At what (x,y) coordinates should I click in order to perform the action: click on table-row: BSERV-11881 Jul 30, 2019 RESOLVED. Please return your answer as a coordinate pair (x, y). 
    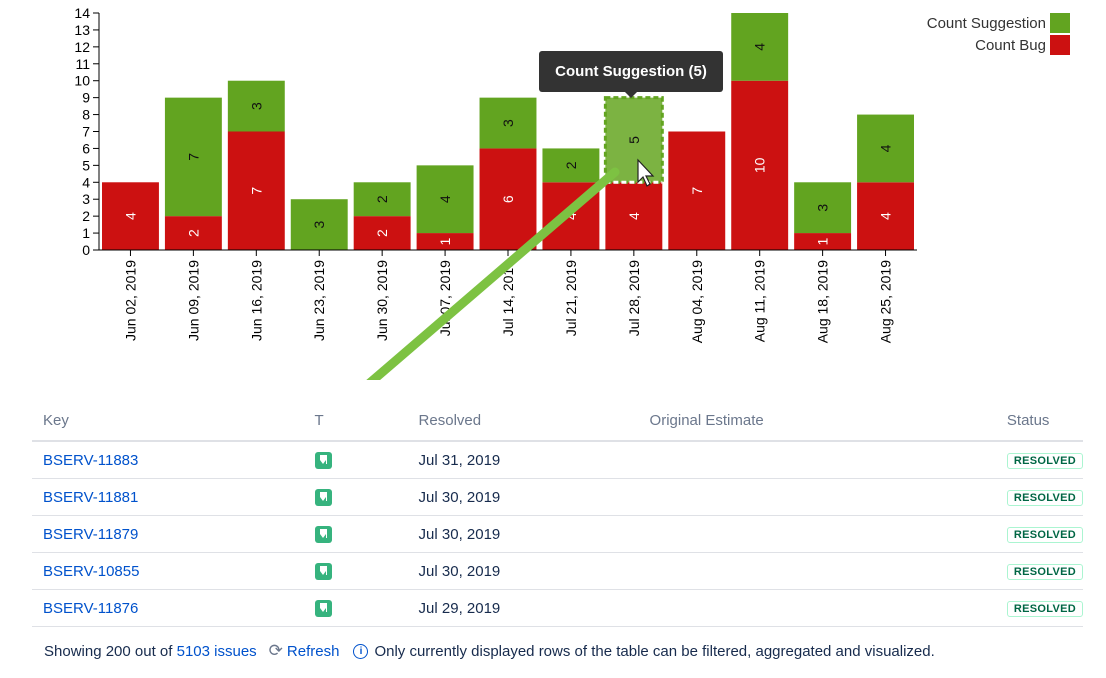
    Looking at the image, I should click on (557, 497).